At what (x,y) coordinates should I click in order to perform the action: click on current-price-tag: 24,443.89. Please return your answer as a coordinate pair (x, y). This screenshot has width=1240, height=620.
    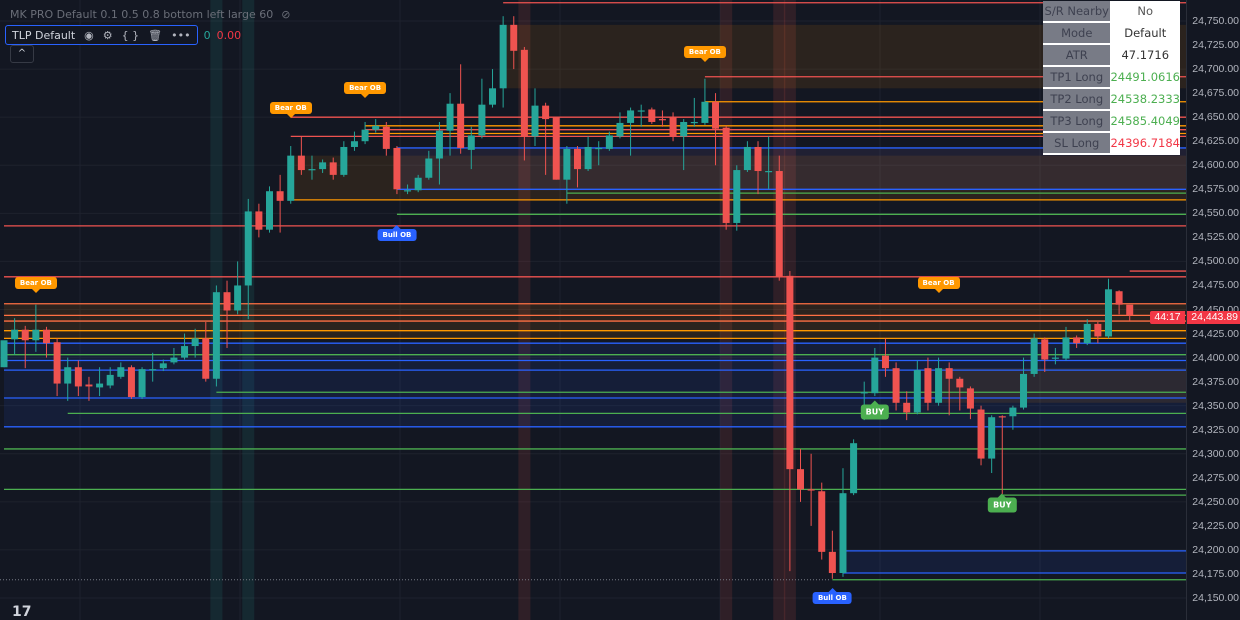
    Looking at the image, I should click on (1213, 317).